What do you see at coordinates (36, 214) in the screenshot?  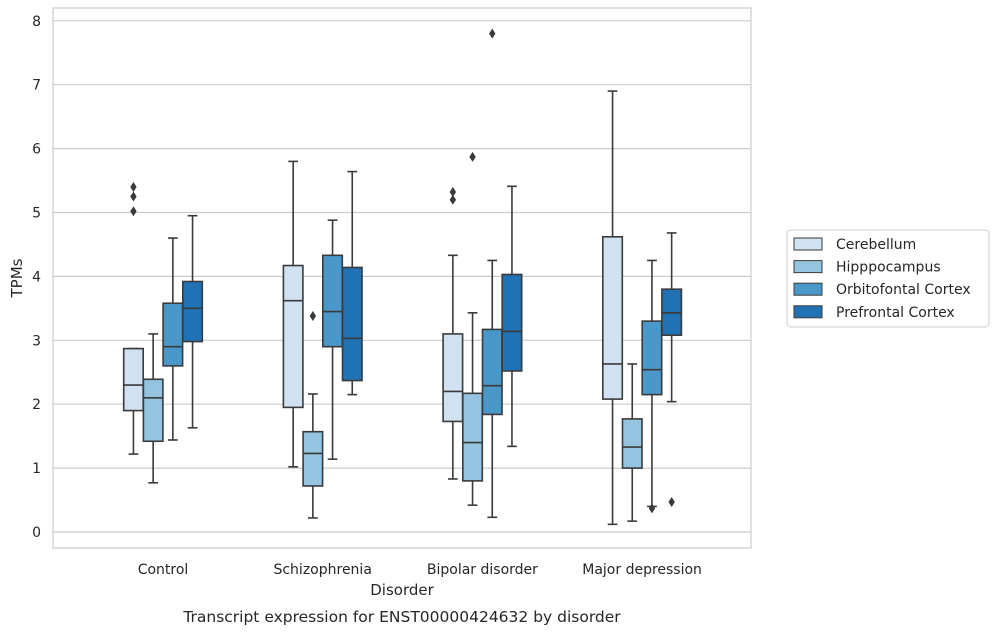 I see `y-tick-label: 5` at bounding box center [36, 214].